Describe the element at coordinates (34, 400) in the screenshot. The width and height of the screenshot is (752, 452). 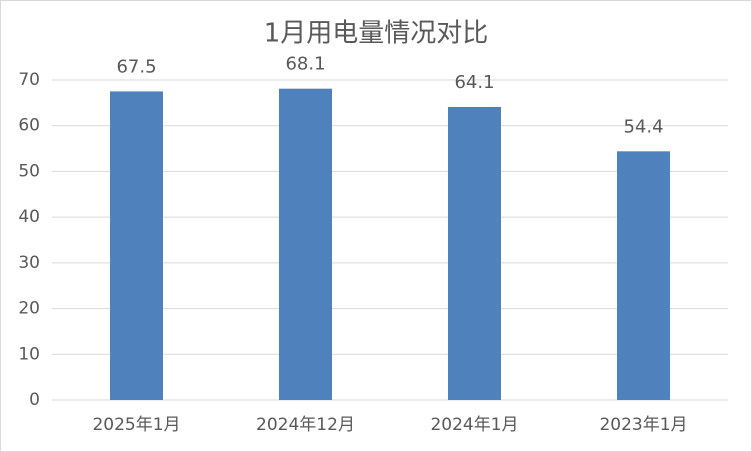
I see `y-tick-label: 0` at that location.